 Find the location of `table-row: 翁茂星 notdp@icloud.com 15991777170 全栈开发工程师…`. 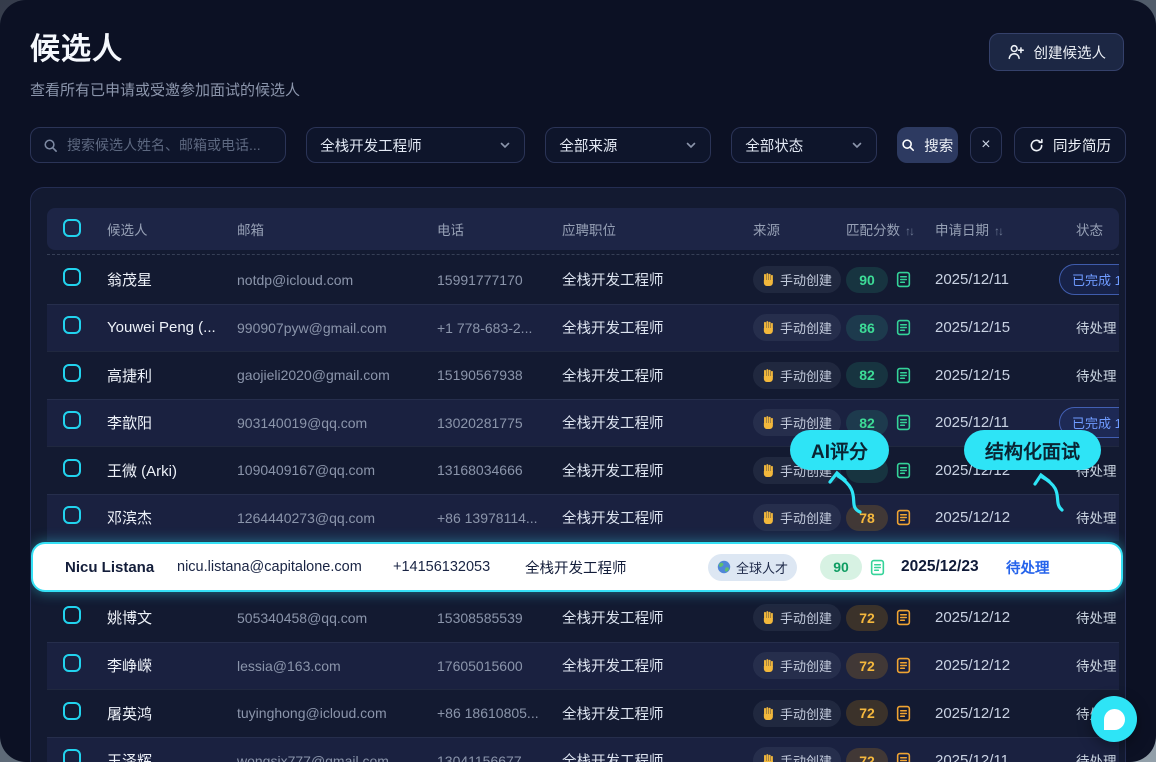

table-row: 翁茂星 notdp@icloud.com 15991777170 全栈开发工程师… is located at coordinates (583, 280).